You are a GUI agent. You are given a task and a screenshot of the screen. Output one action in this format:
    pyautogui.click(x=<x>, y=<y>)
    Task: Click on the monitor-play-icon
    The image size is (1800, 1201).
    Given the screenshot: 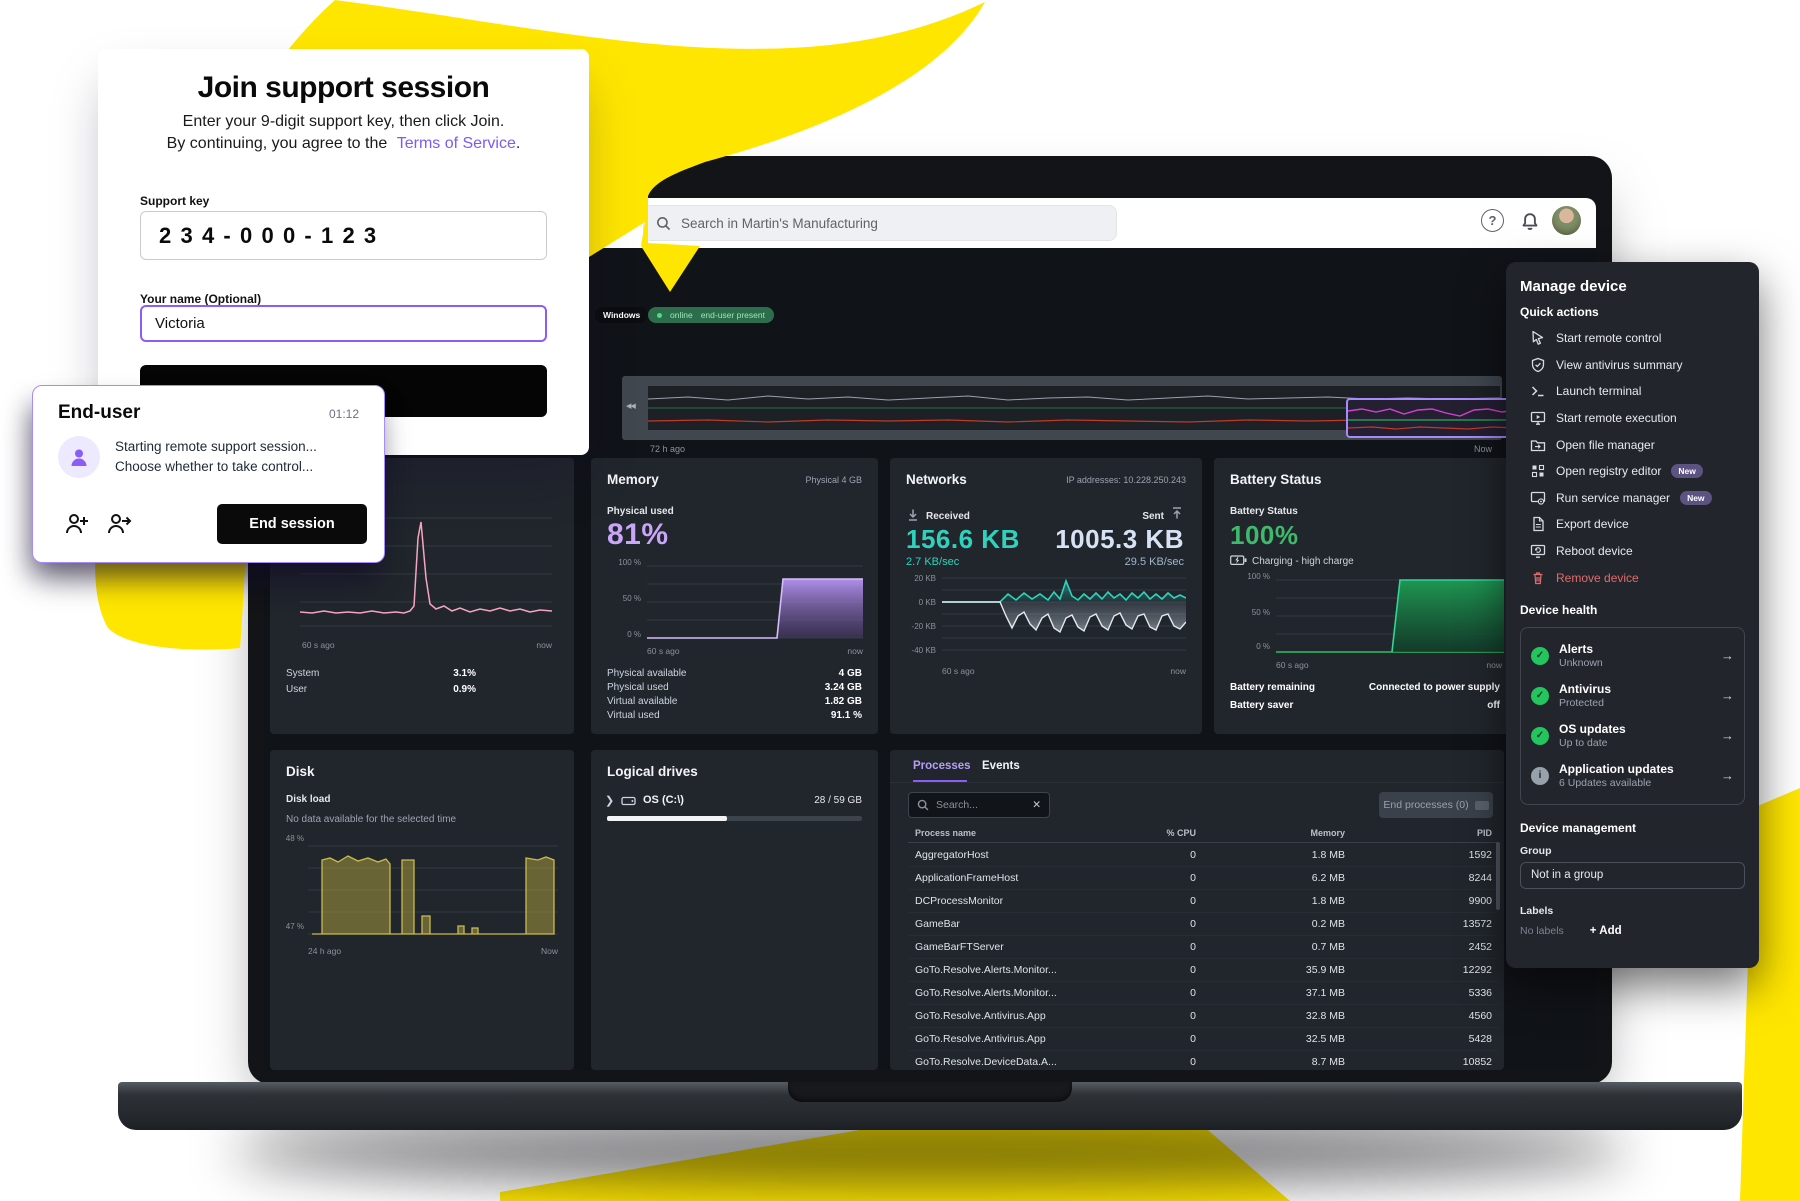 What is the action you would take?
    pyautogui.click(x=1538, y=418)
    